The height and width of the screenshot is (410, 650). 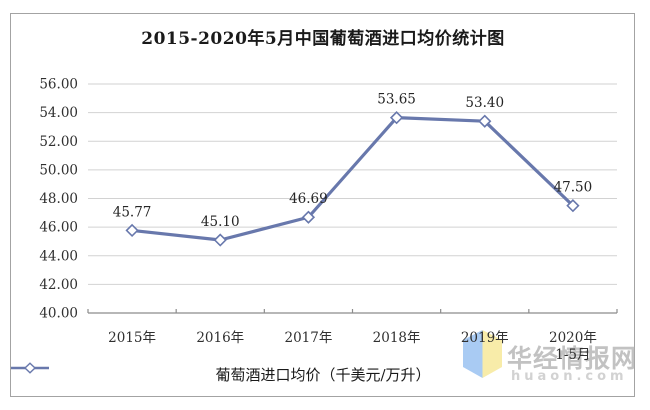 I want to click on y-axis-label: 54.00, so click(x=58, y=113).